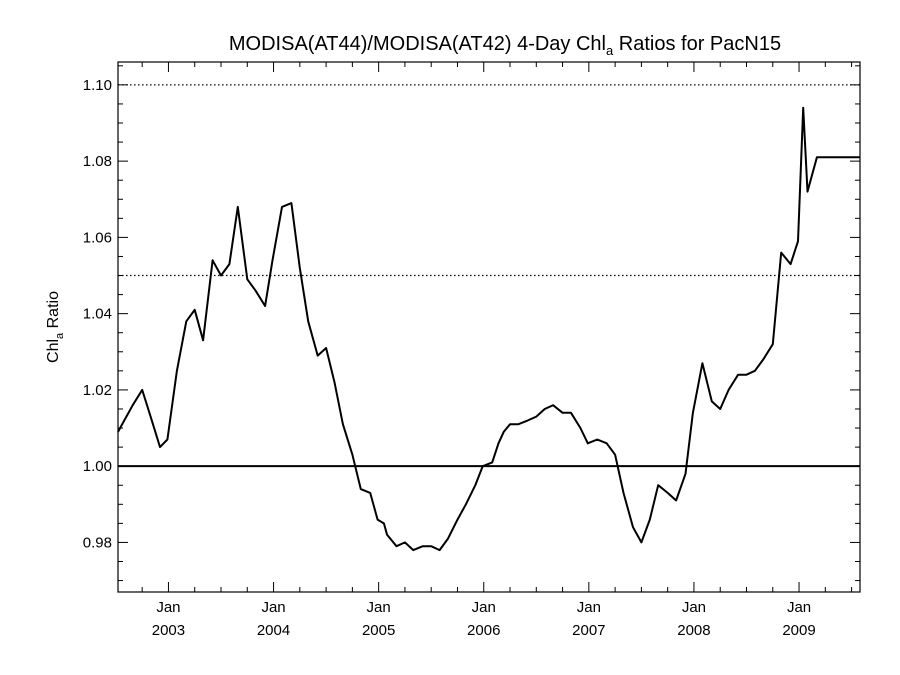  I want to click on chart-title-subscript: a, so click(610, 50).